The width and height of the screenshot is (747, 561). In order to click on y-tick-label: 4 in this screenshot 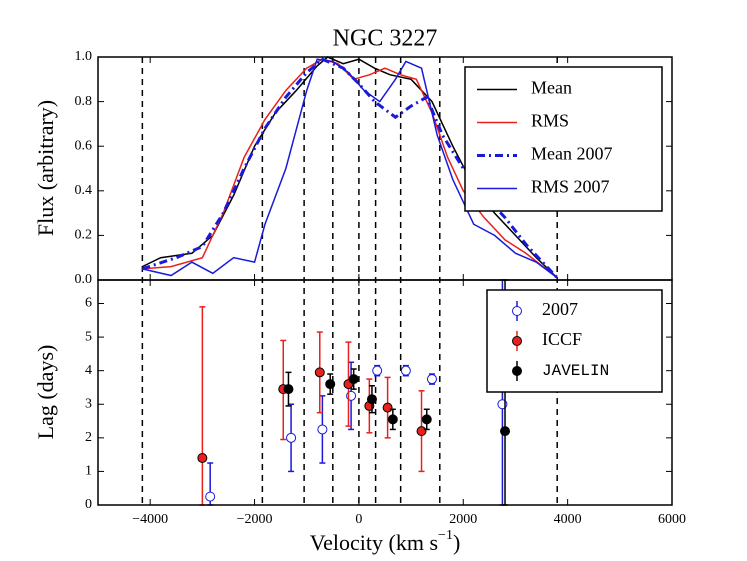, I will do `click(88, 370)`.